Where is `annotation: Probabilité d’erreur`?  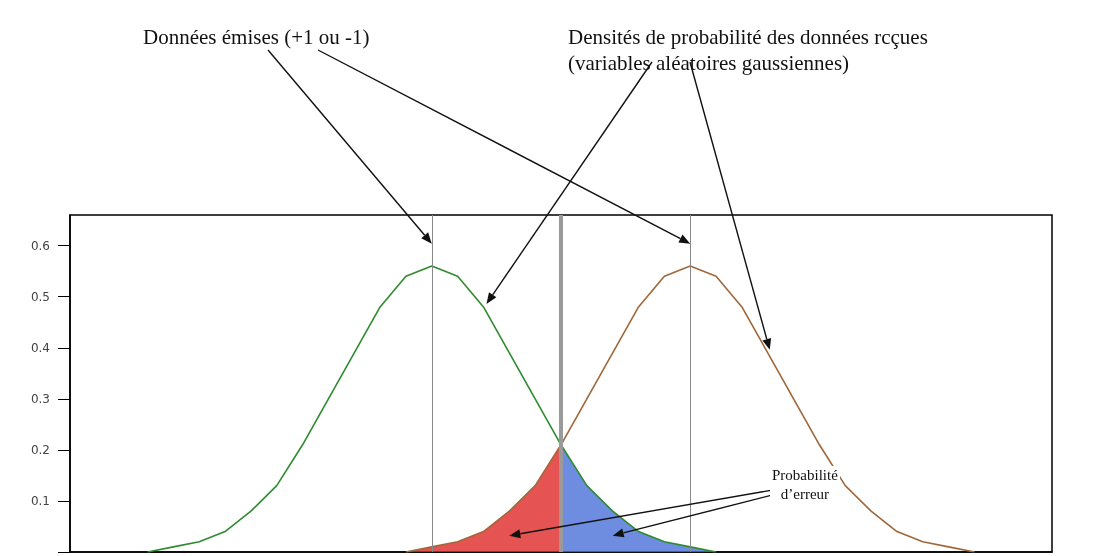 annotation: Probabilité d’erreur is located at coordinates (805, 485).